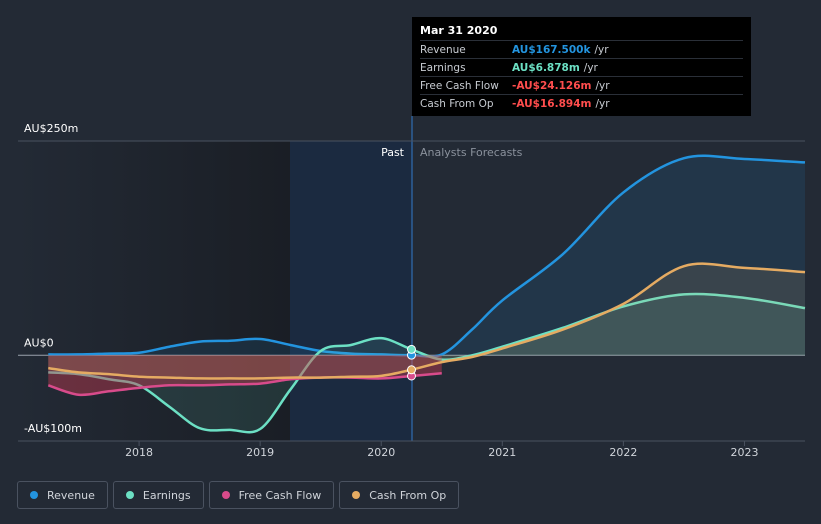 The image size is (821, 524). What do you see at coordinates (139, 452) in the screenshot?
I see `x-tick-label: 2018` at bounding box center [139, 452].